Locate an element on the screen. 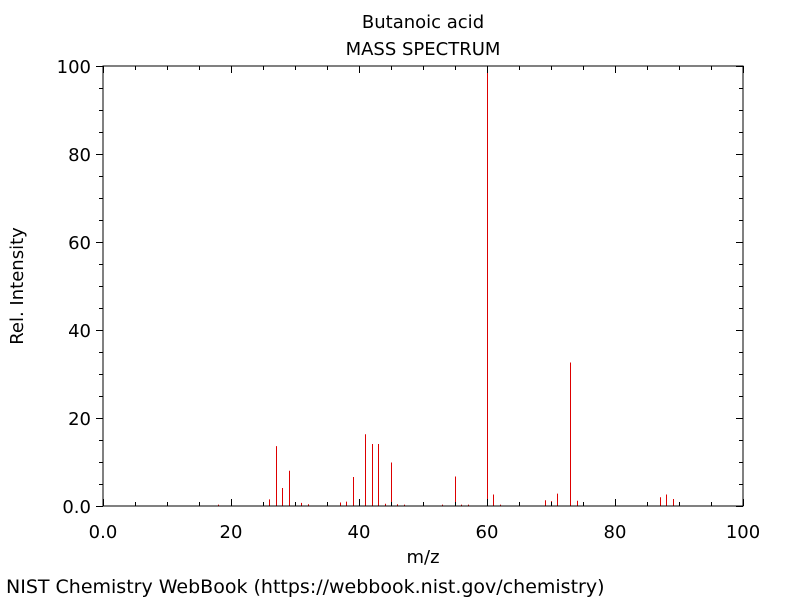 The width and height of the screenshot is (800, 600). y-axis-label: Rel. Intensity is located at coordinates (17, 286).